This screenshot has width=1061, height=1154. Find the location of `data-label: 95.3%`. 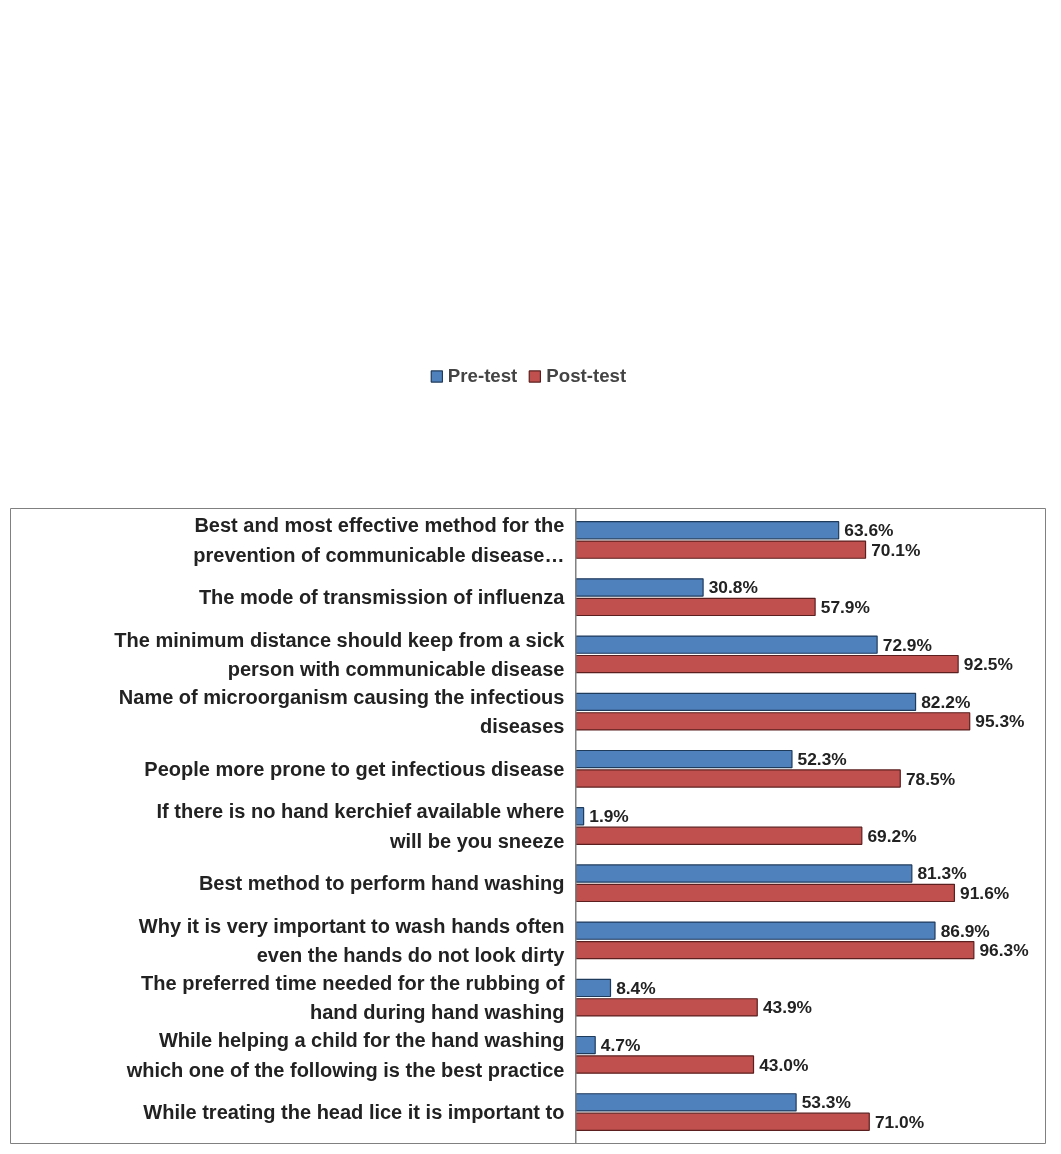

data-label: 95.3% is located at coordinates (1000, 721).